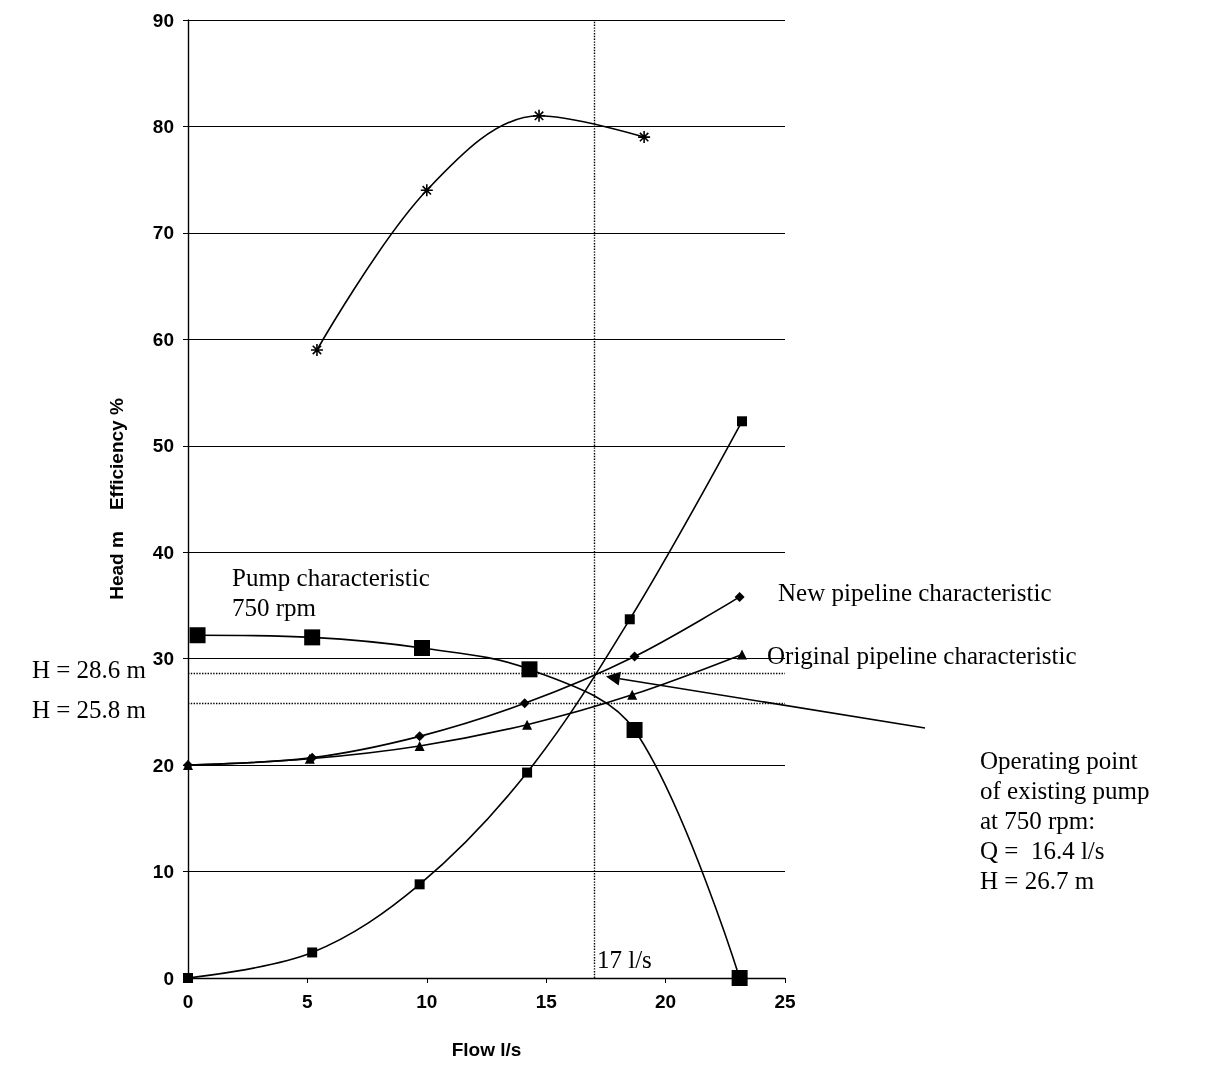  I want to click on ref-line-label: H = 28.6 m, so click(89, 670).